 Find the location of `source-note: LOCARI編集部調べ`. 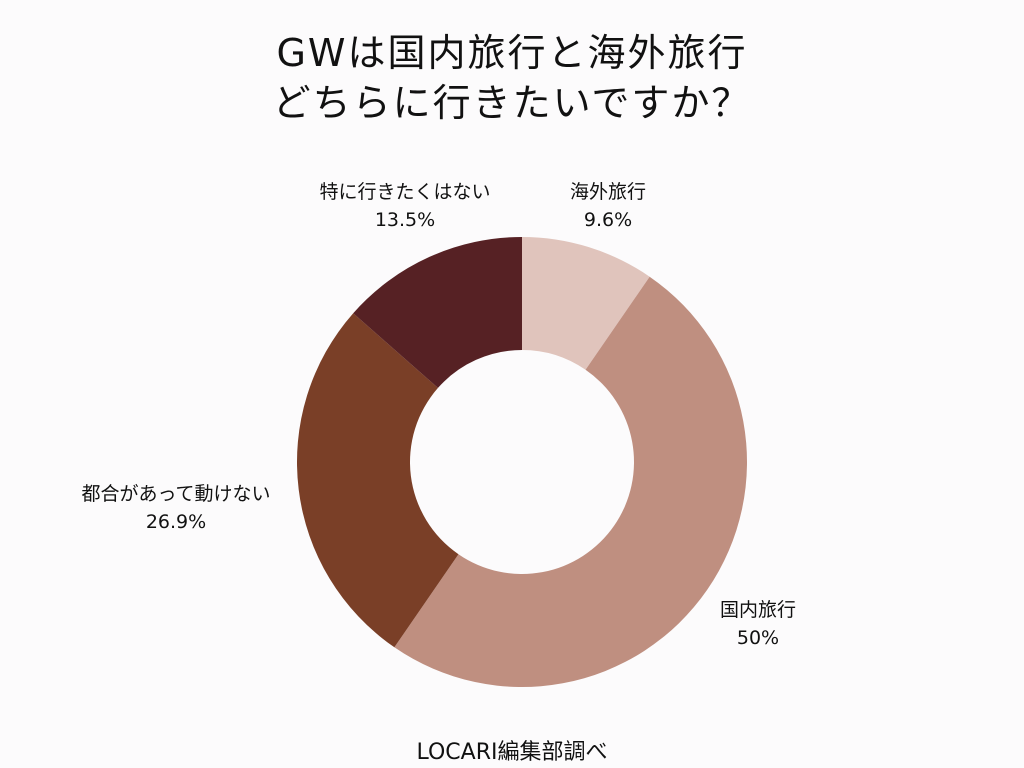

source-note: LOCARI編集部調べ is located at coordinates (512, 752).